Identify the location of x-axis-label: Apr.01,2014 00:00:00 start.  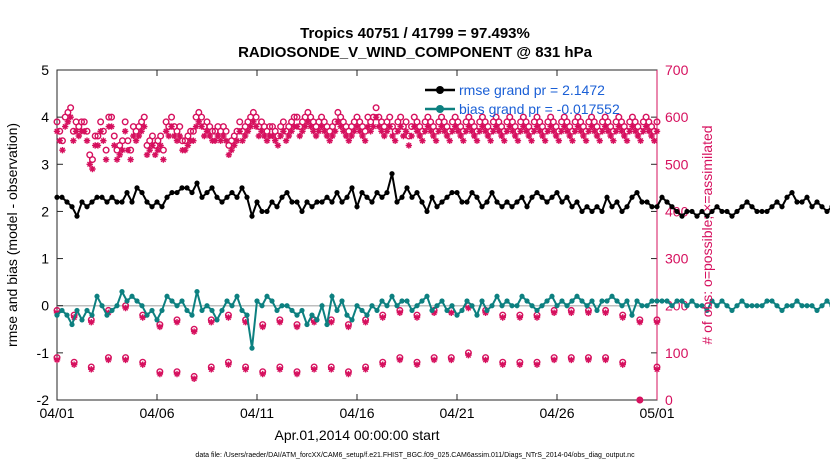
(356, 435).